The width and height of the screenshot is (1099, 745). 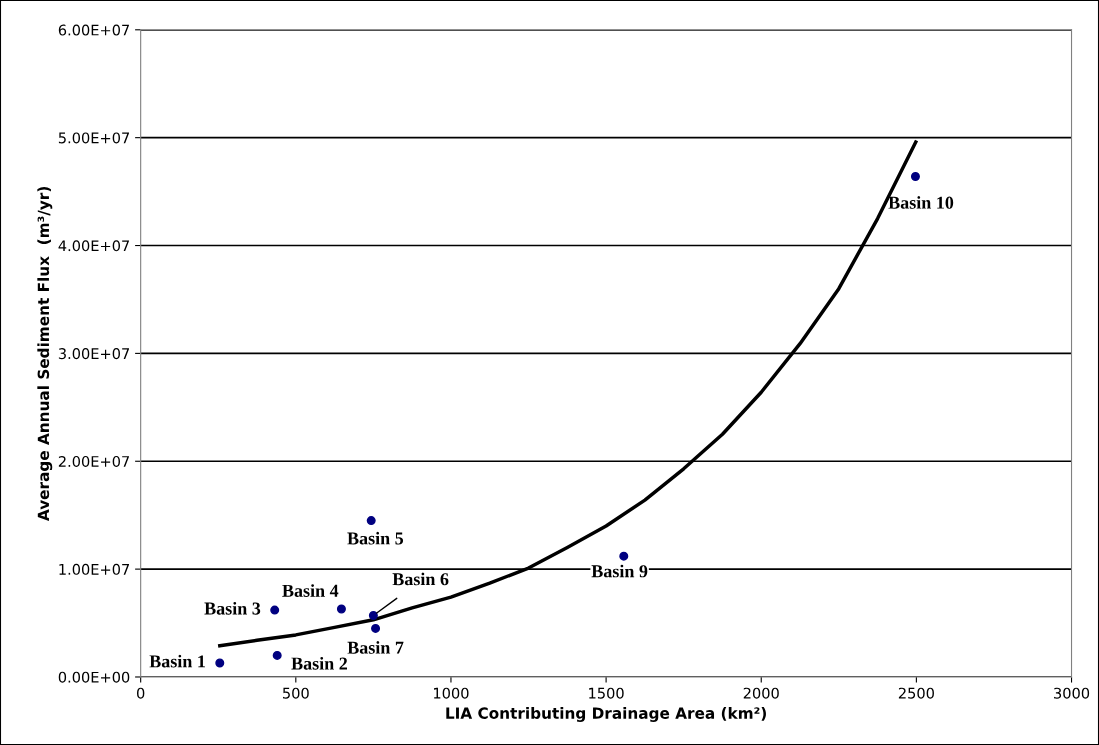 I want to click on annotation: Basin 9, so click(x=619, y=571).